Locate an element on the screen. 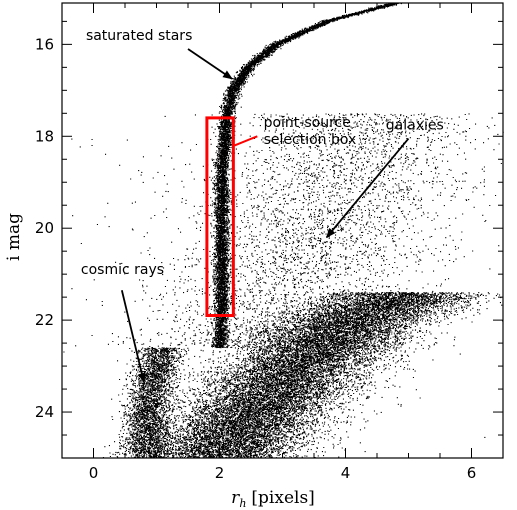 This screenshot has width=517, height=510. annotation-label: cosmic rays is located at coordinates (122, 270).